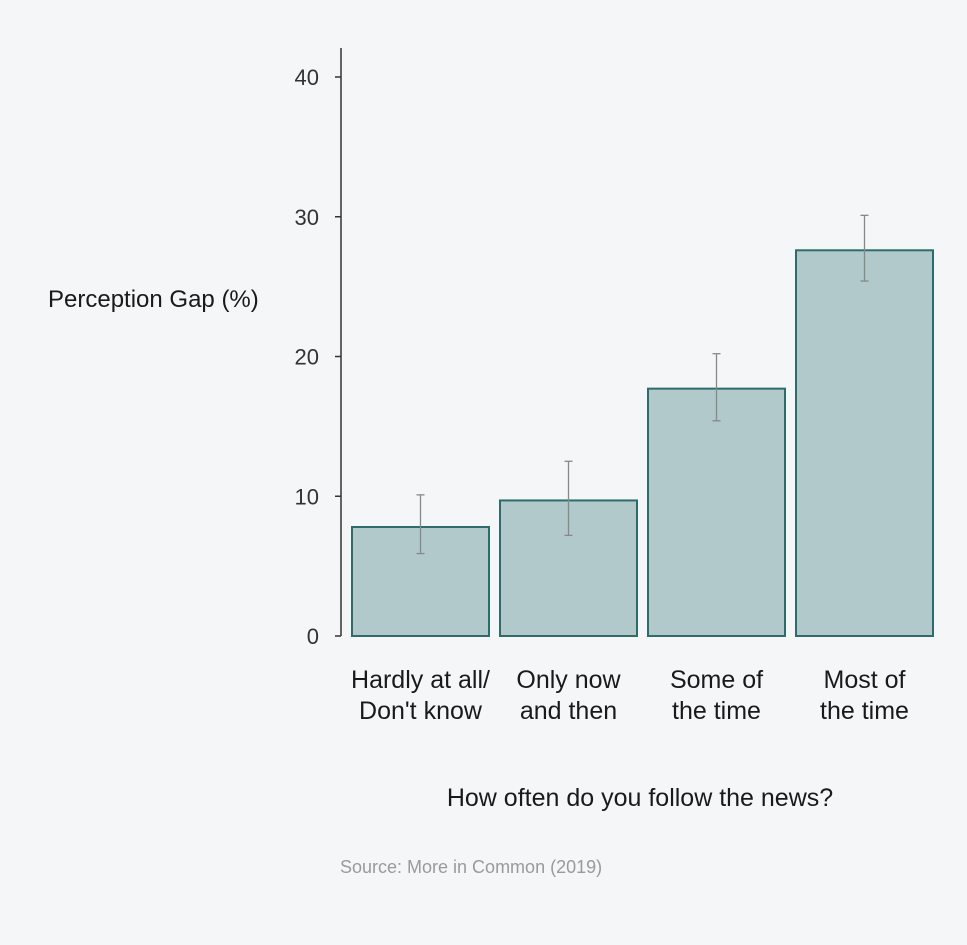 This screenshot has width=967, height=945. What do you see at coordinates (420, 680) in the screenshot?
I see `x-tick-label-line: Hardly at all/` at bounding box center [420, 680].